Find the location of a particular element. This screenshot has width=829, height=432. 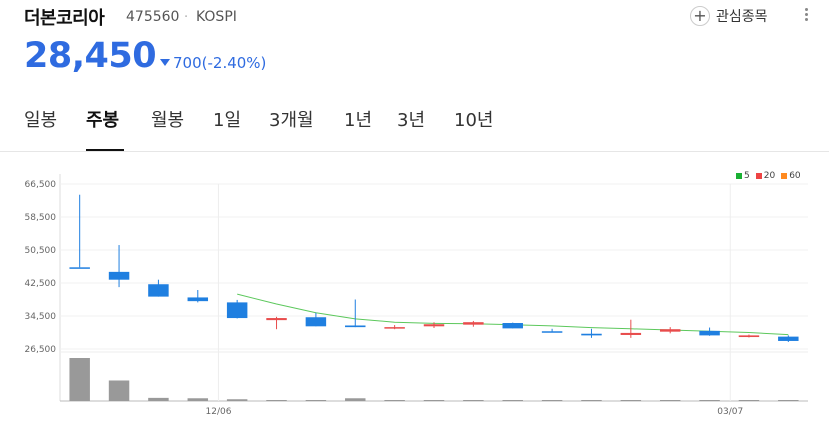

y-tick-label: 34,500 is located at coordinates (41, 317).